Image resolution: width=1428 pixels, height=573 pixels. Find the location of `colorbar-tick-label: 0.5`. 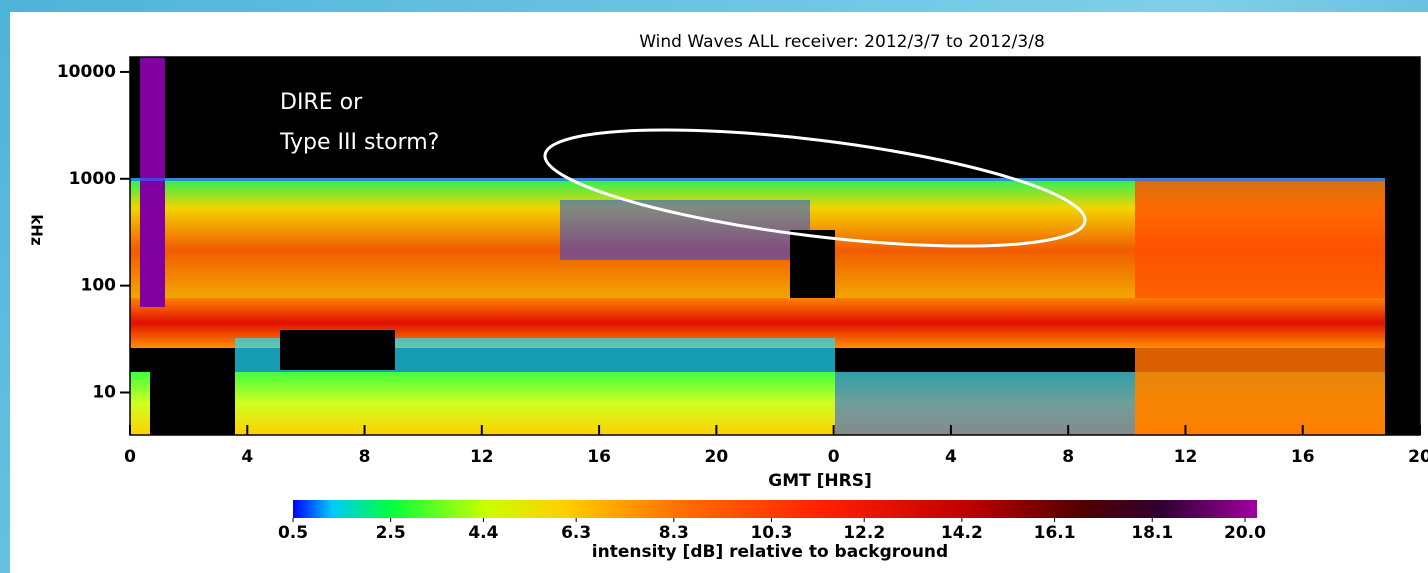

colorbar-tick-label: 0.5 is located at coordinates (293, 533).